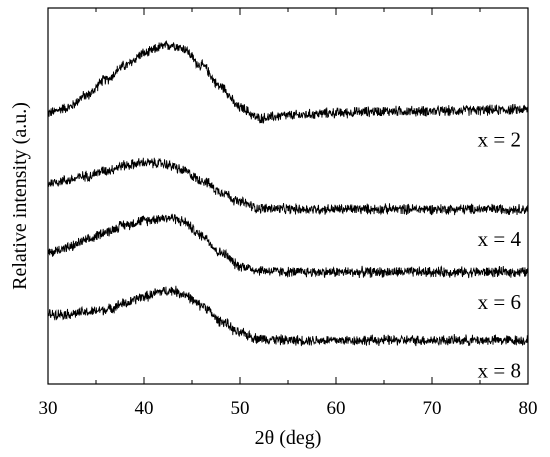  I want to click on y-axis-label: Relative intensity (a.u.), so click(20, 196).